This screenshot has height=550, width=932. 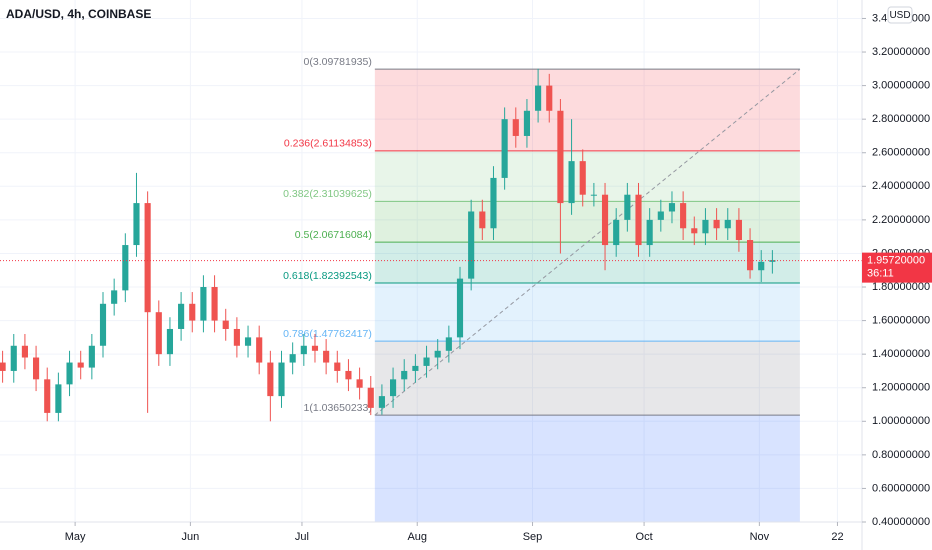 I want to click on y-tick-label: 3.20000000, so click(x=901, y=52).